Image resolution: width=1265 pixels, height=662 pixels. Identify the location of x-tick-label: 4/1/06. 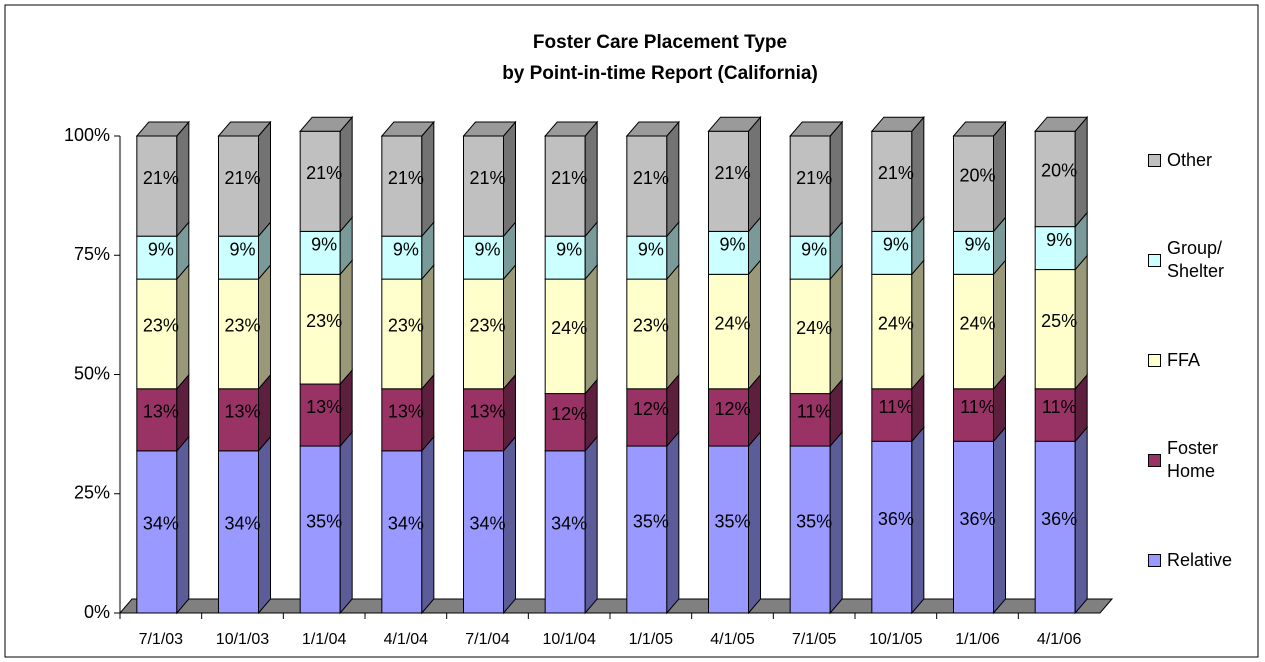
(1059, 639).